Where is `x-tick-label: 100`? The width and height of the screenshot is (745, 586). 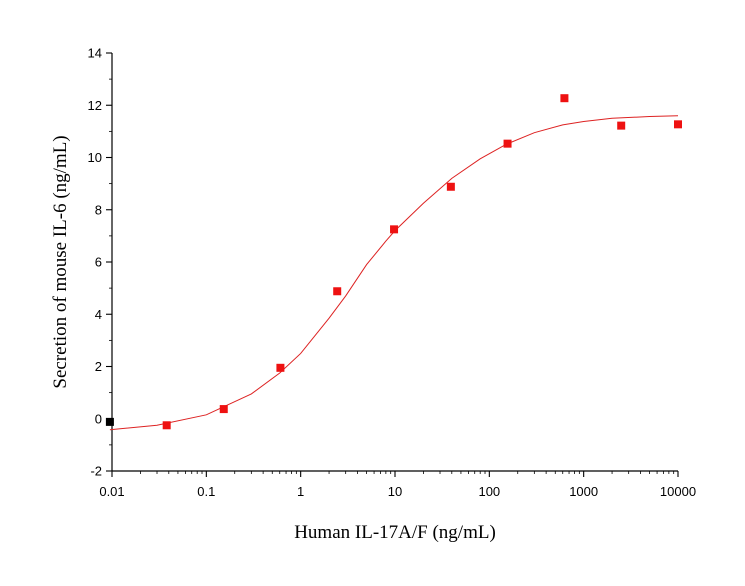
x-tick-label: 100 is located at coordinates (489, 491).